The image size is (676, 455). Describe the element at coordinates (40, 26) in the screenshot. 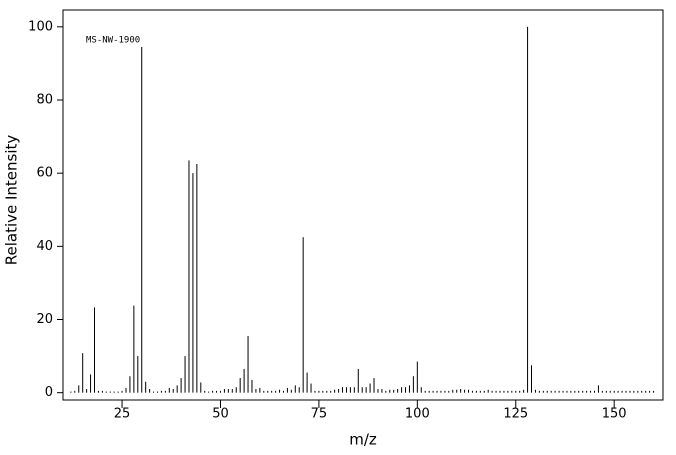

I see `y-tick-label: 100` at that location.